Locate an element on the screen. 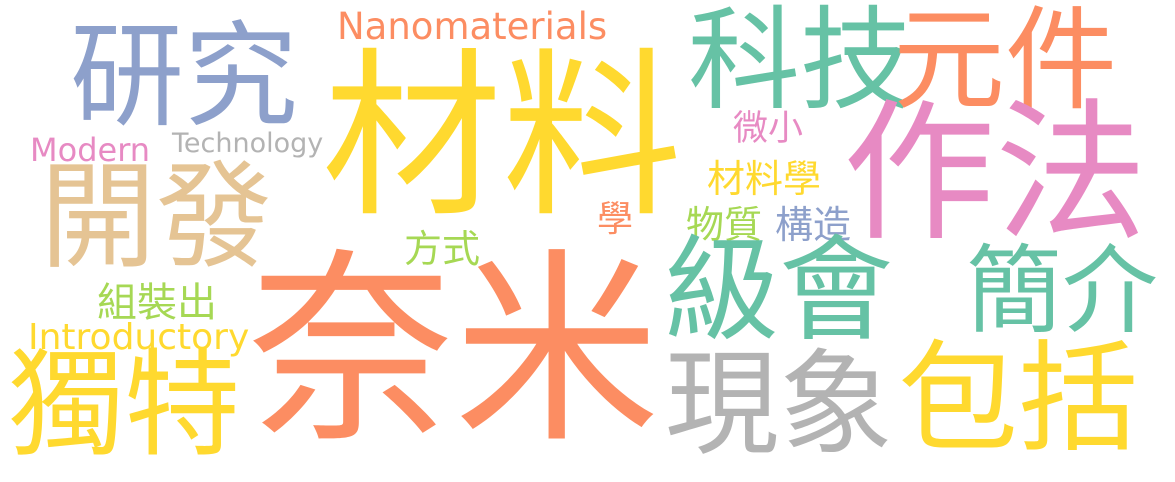 The height and width of the screenshot is (482, 1175). word-include: 包括 is located at coordinates (1018, 399).